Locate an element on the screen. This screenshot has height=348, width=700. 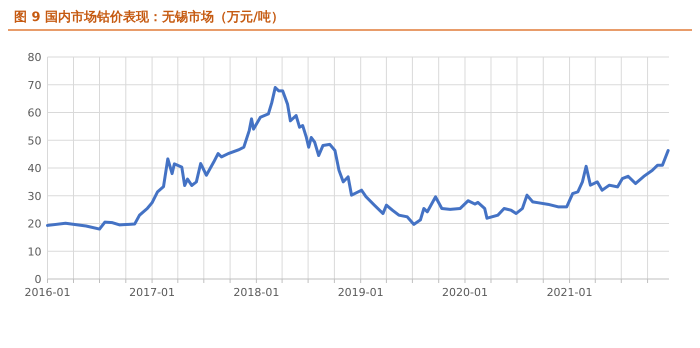
x-tick-label: 2017-01 is located at coordinates (152, 292).